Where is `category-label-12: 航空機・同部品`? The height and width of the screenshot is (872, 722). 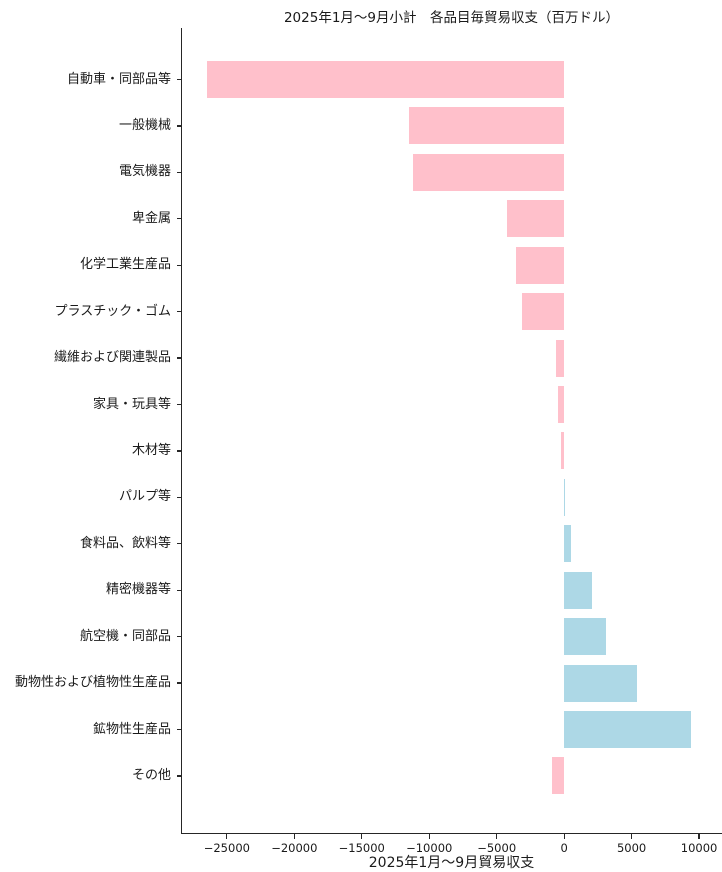 category-label-12: 航空機・同部品 is located at coordinates (125, 636).